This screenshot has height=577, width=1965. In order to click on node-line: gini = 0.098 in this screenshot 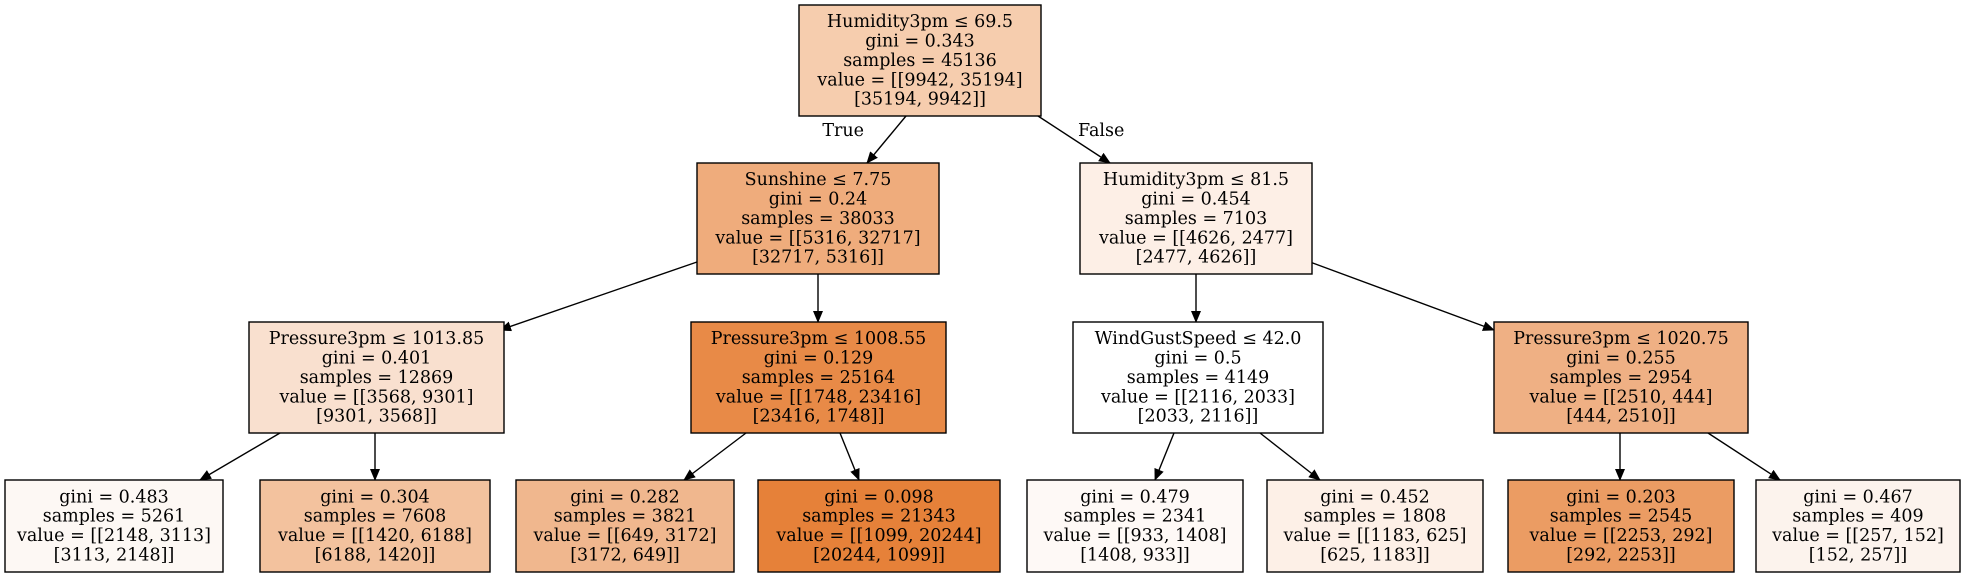, I will do `click(879, 497)`.